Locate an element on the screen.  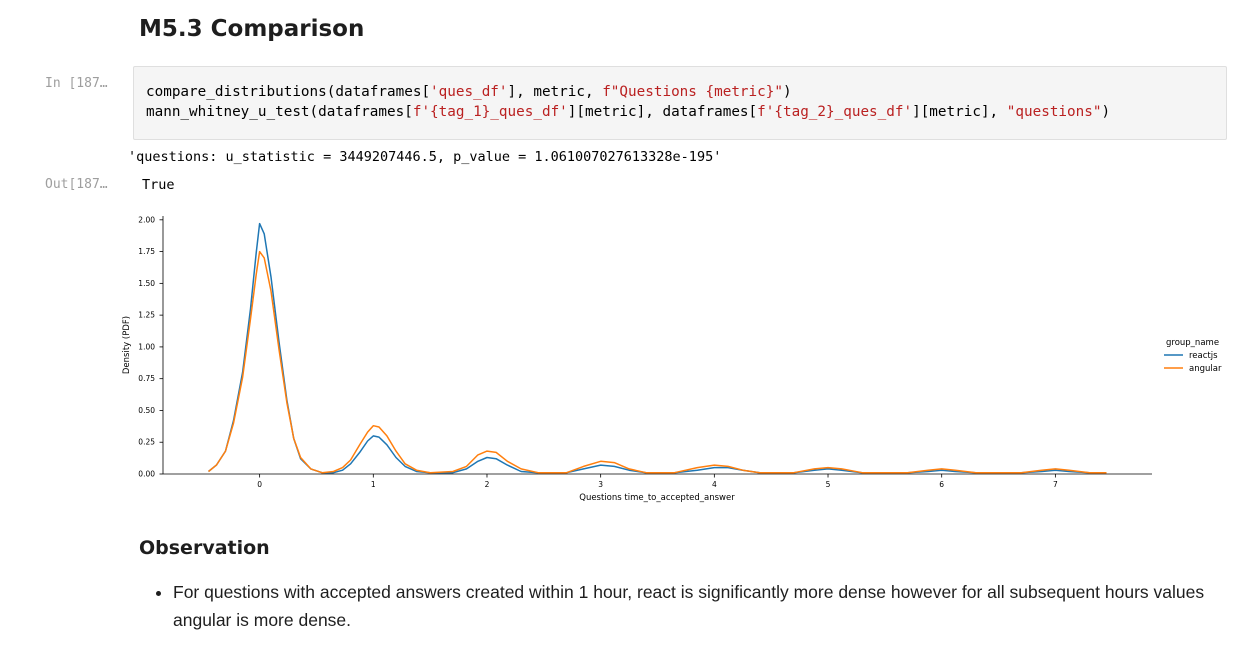
y-tick-label: 1.75 is located at coordinates (146, 251).